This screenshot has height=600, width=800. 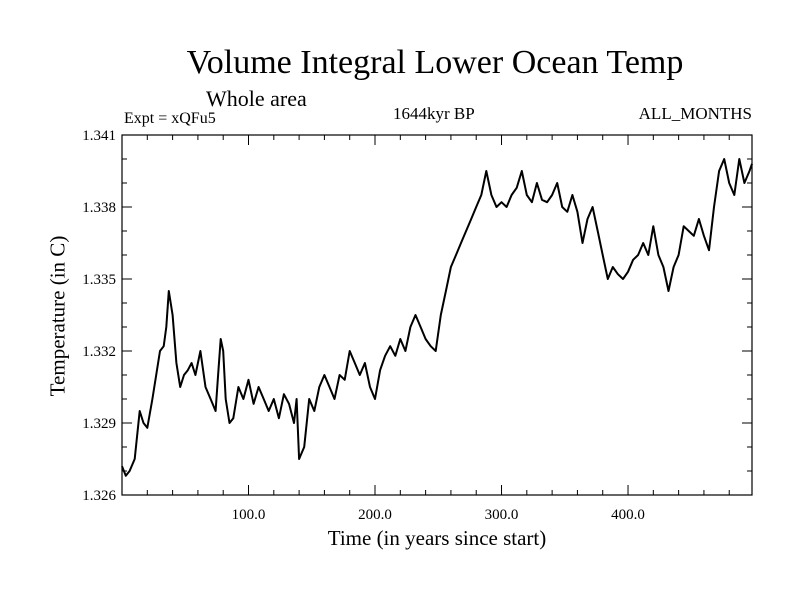 What do you see at coordinates (695, 113) in the screenshot?
I see `months-label: ALL_MONTHS` at bounding box center [695, 113].